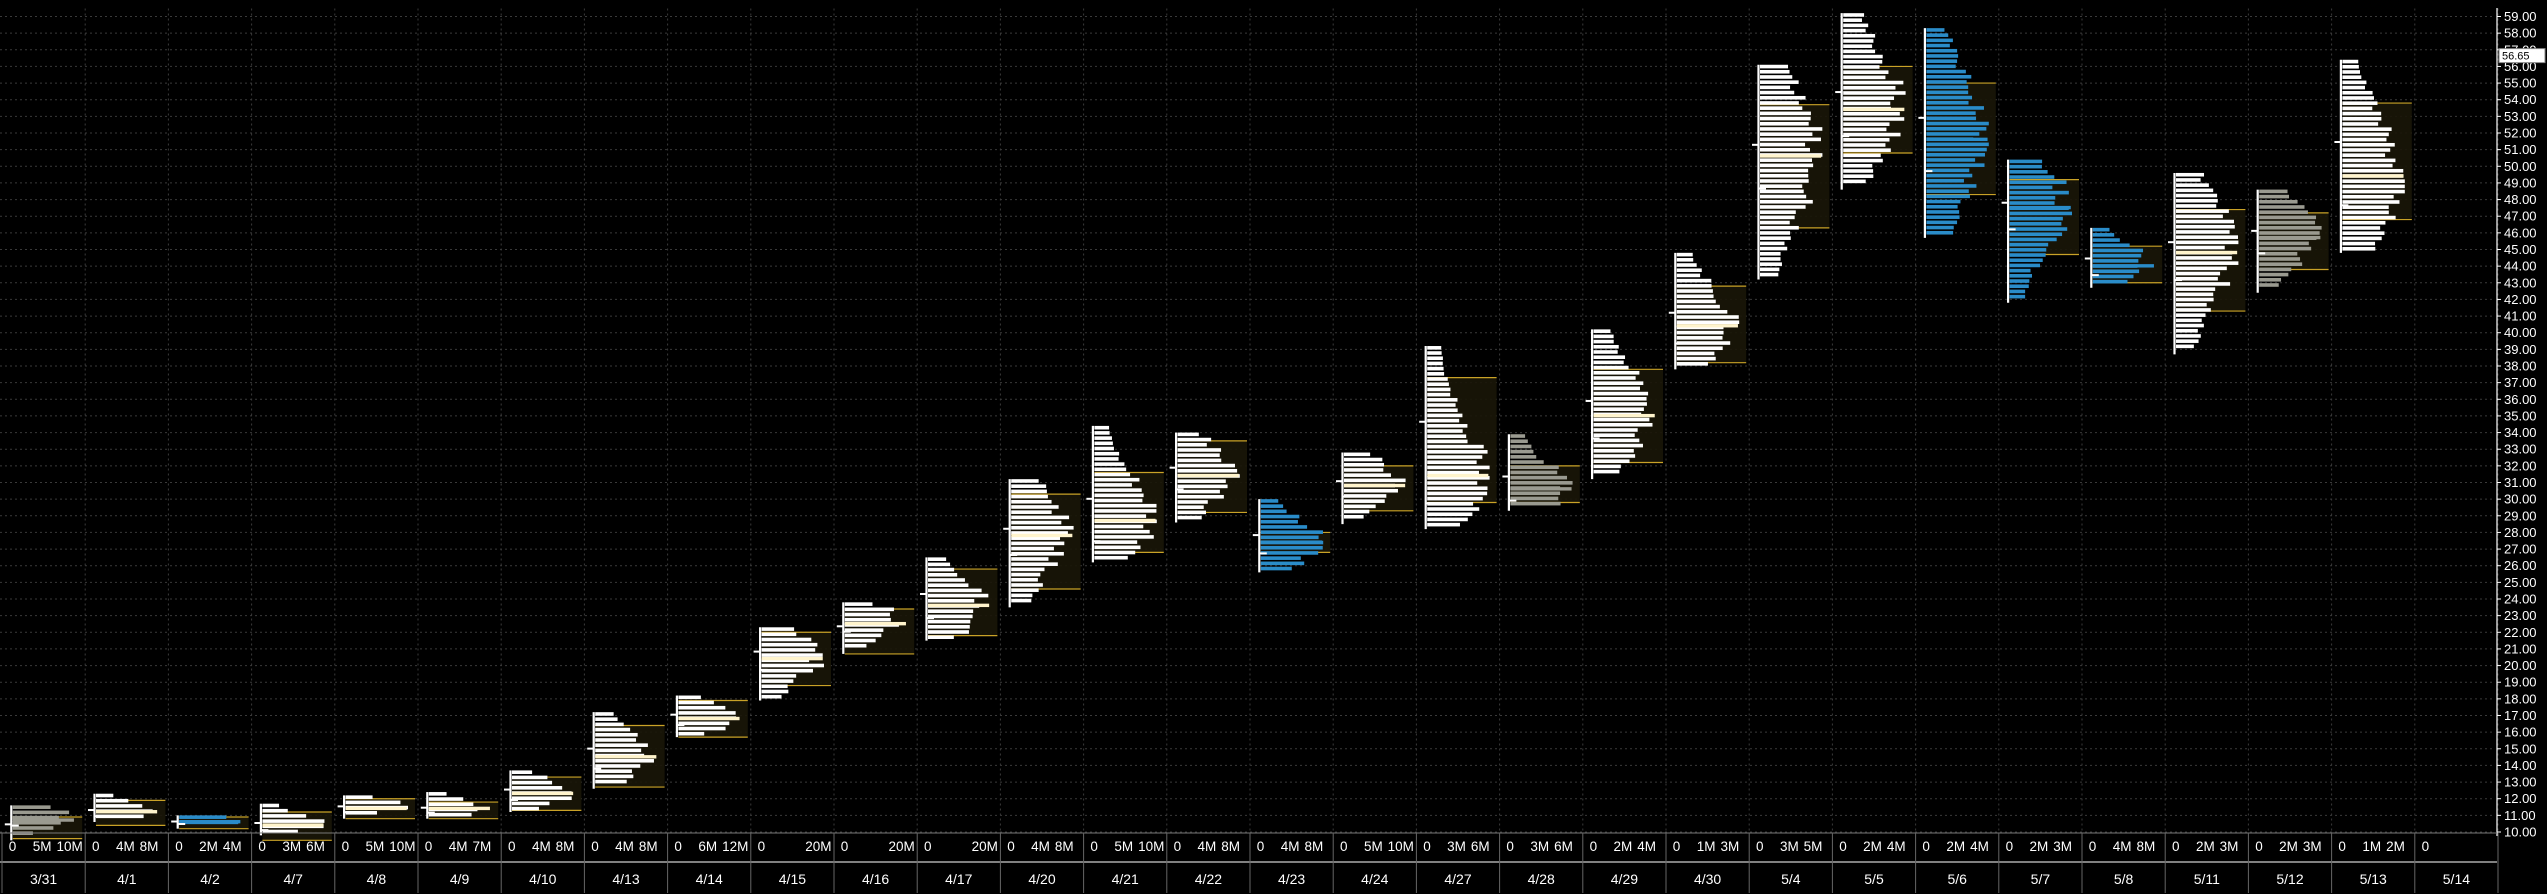  What do you see at coordinates (69, 846) in the screenshot?
I see `volume-scale-label: 10M` at bounding box center [69, 846].